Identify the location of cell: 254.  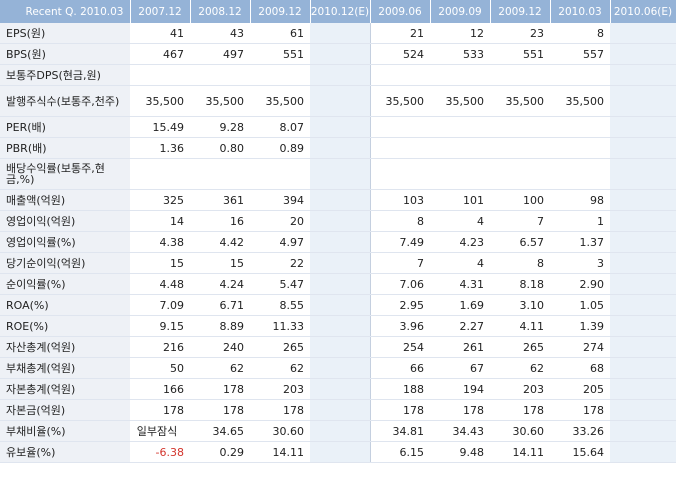
(399, 347).